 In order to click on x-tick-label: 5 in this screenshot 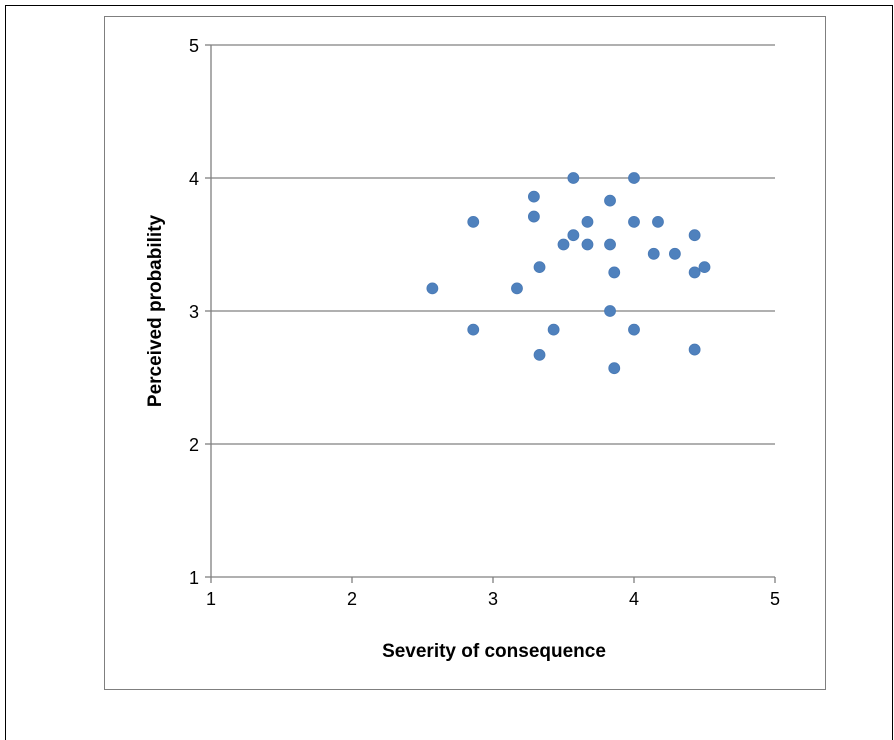, I will do `click(775, 599)`.